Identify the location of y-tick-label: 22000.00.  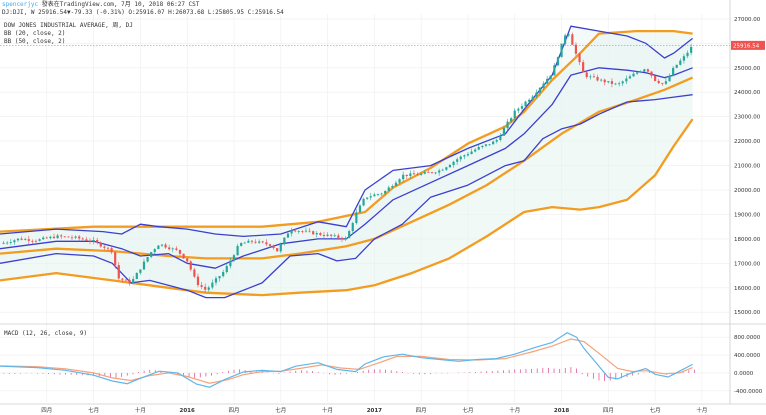
(747, 142).